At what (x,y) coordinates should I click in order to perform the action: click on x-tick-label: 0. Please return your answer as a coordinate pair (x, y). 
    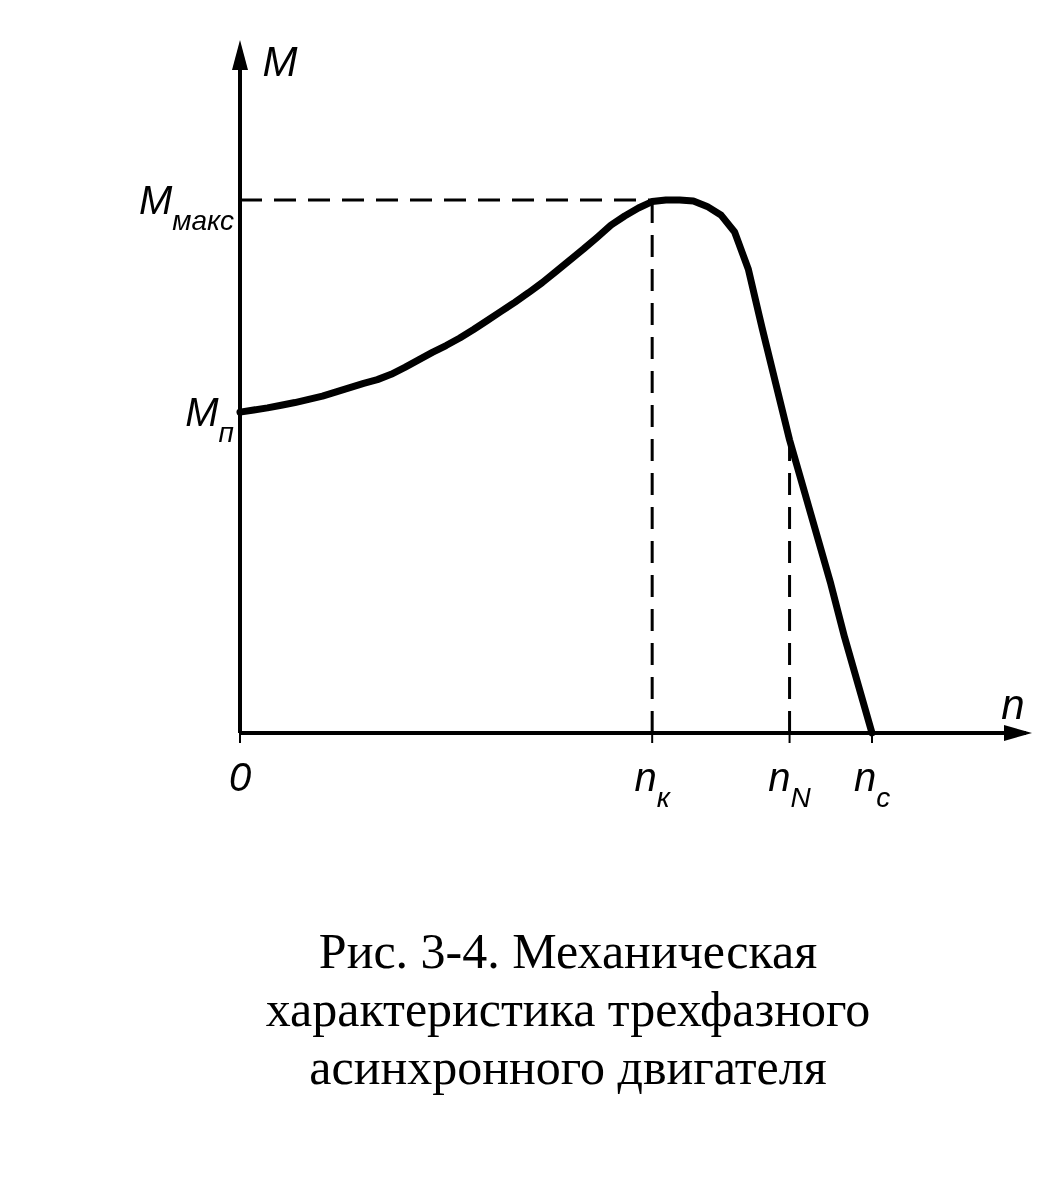
    Looking at the image, I should click on (240, 777).